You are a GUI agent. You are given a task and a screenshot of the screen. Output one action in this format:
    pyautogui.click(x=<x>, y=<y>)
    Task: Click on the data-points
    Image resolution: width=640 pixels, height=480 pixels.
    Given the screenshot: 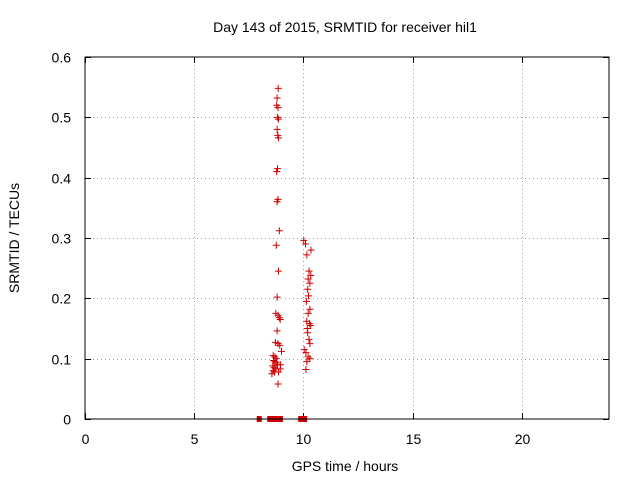 What is the action you would take?
    pyautogui.click(x=285, y=253)
    